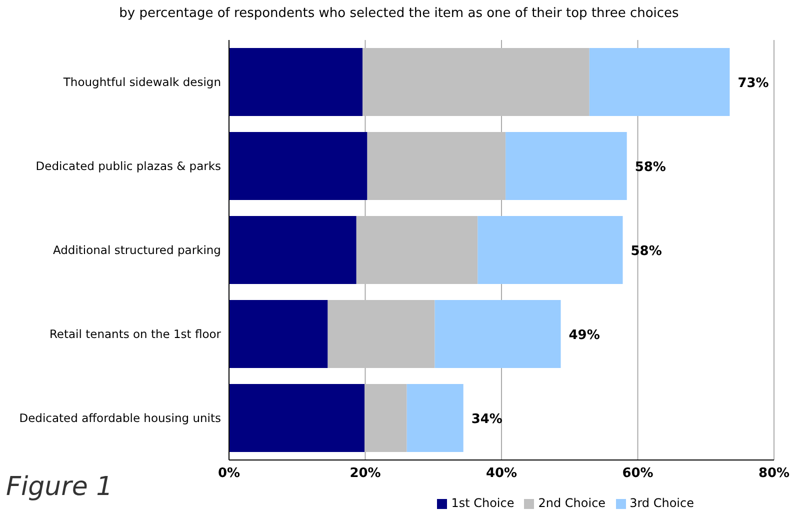  What do you see at coordinates (141, 82) in the screenshot?
I see `y-tick-label: Thoughtful sidewalk design` at bounding box center [141, 82].